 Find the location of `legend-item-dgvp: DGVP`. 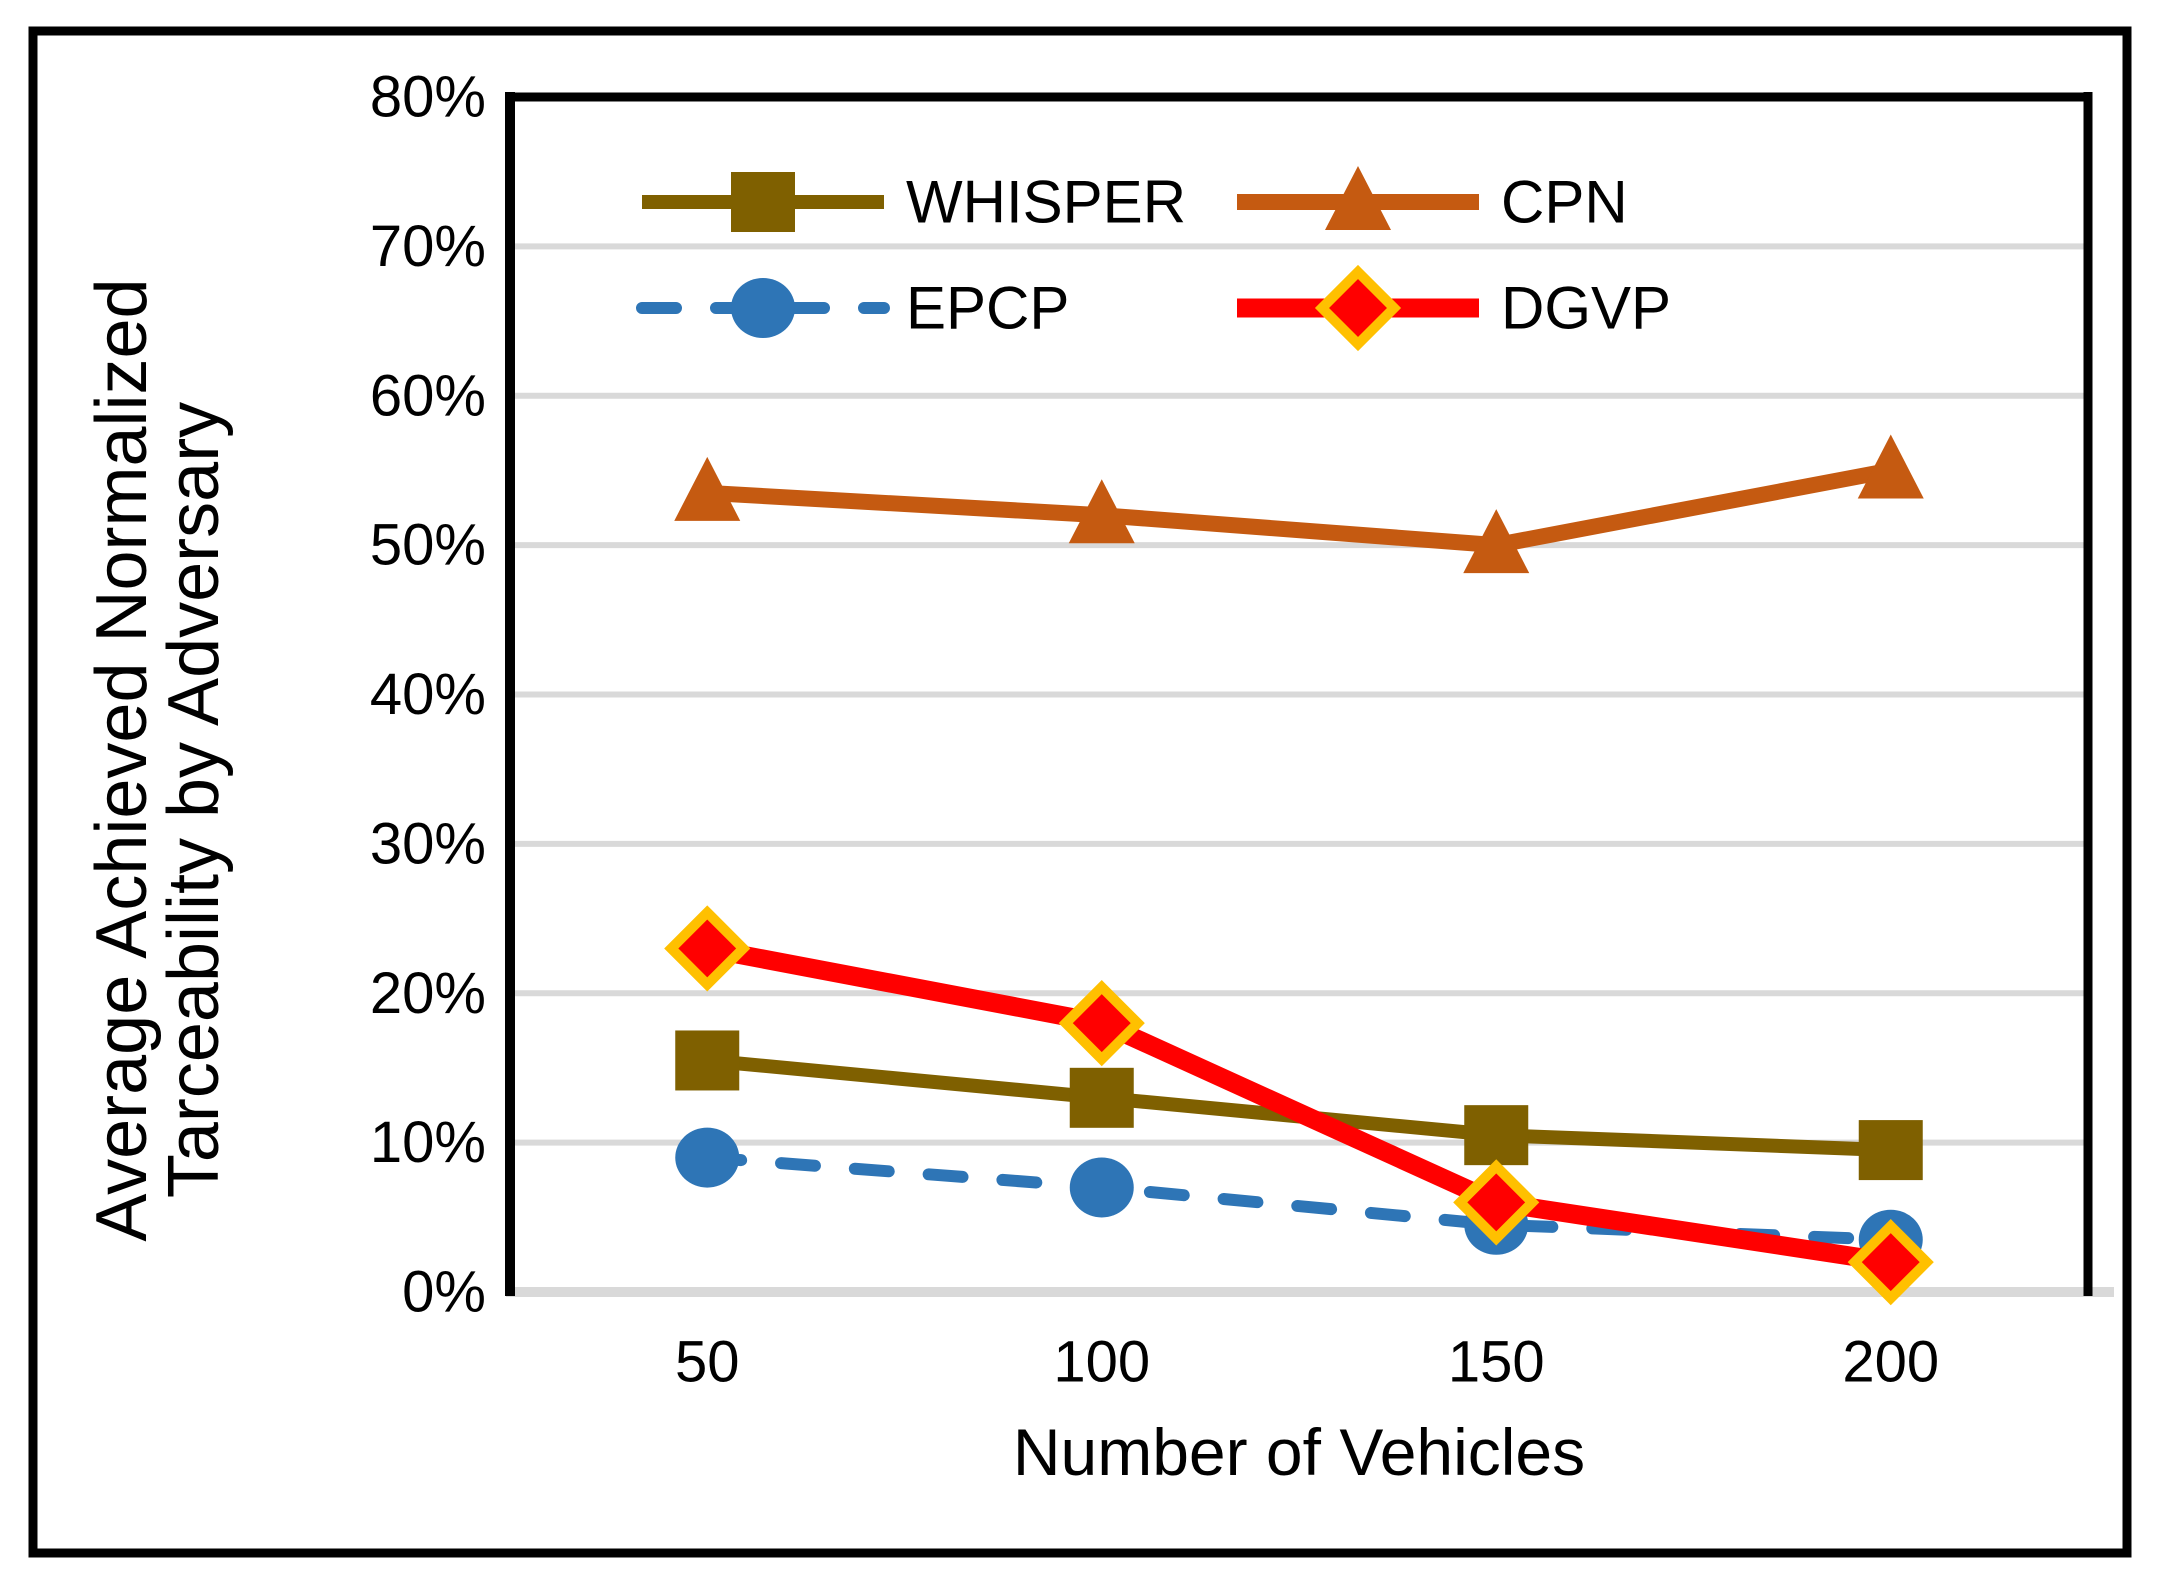

legend-item-dgvp: DGVP is located at coordinates (1454, 308).